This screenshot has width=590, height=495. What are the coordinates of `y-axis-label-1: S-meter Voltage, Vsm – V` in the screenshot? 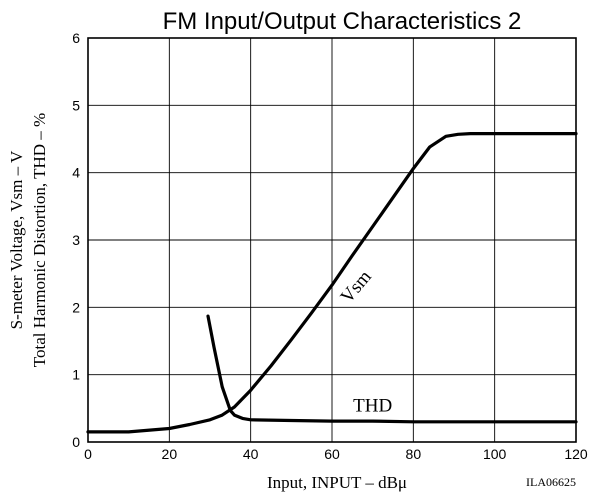 It's located at (16, 239).